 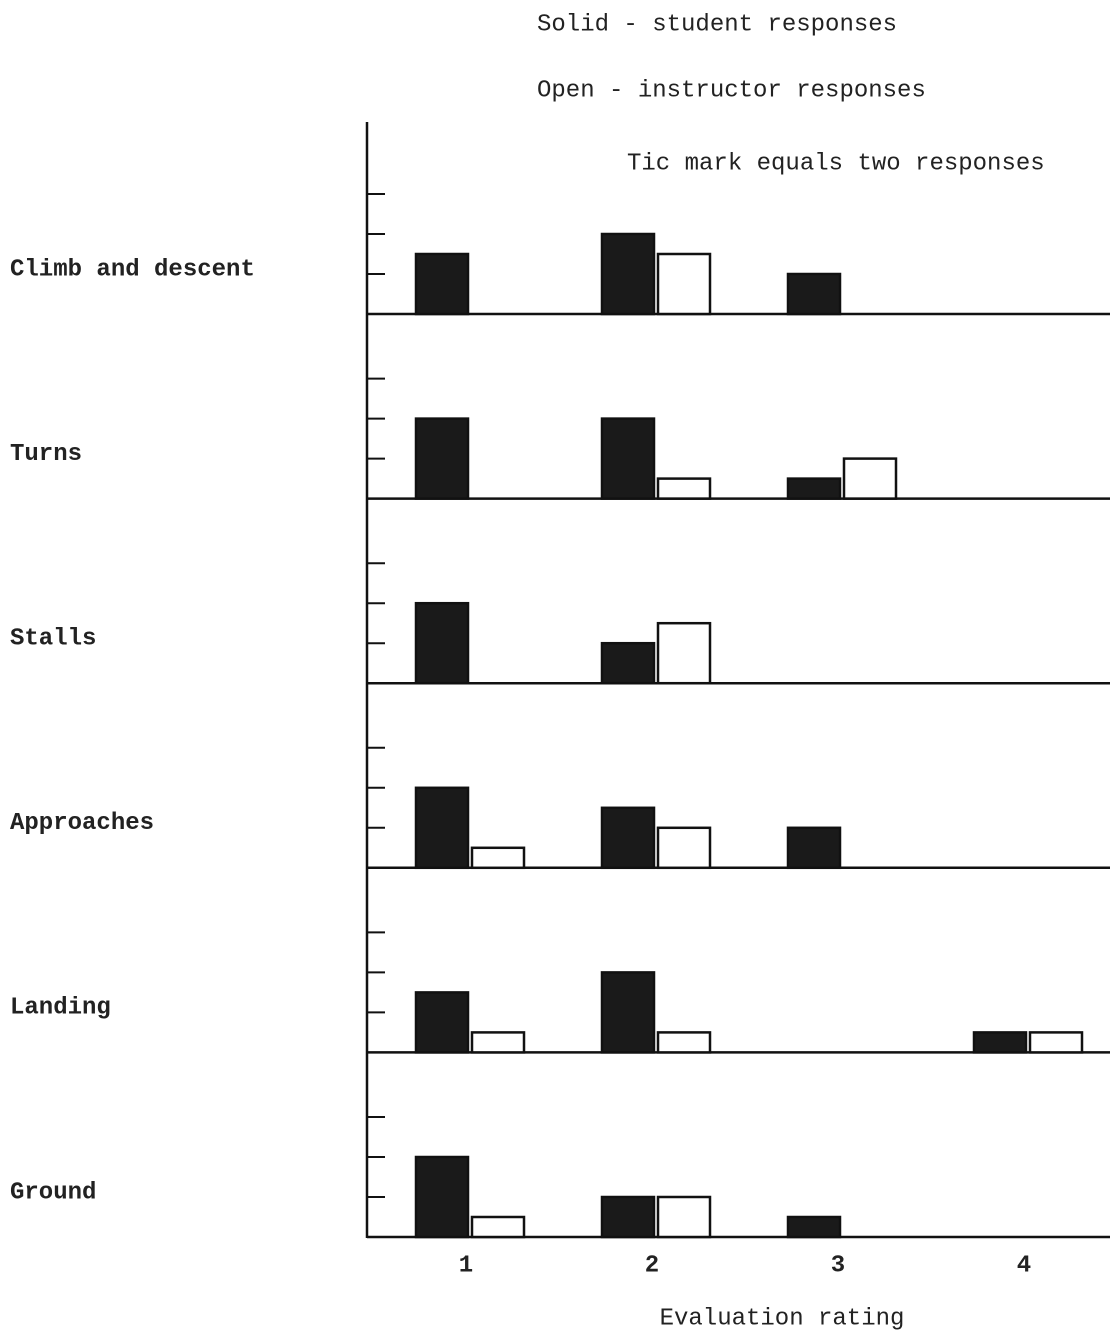 What do you see at coordinates (1024, 1265) in the screenshot?
I see `x-tick-label: 4` at bounding box center [1024, 1265].